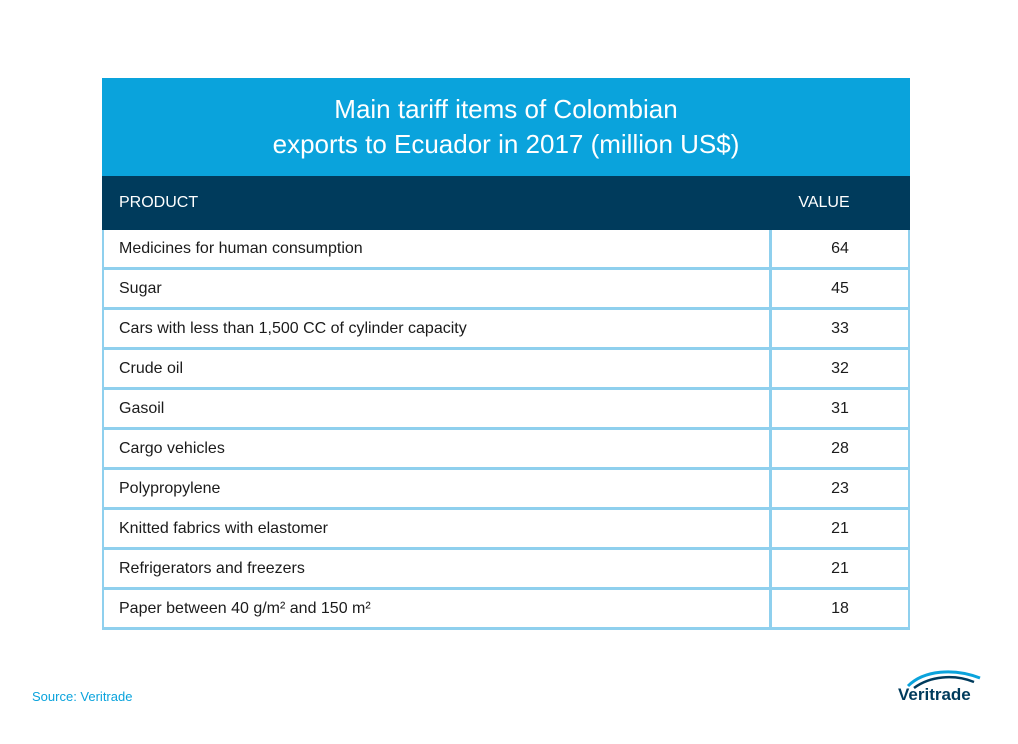  I want to click on title-line-2: exports to Ecuador in 2017 (million US$), so click(506, 144).